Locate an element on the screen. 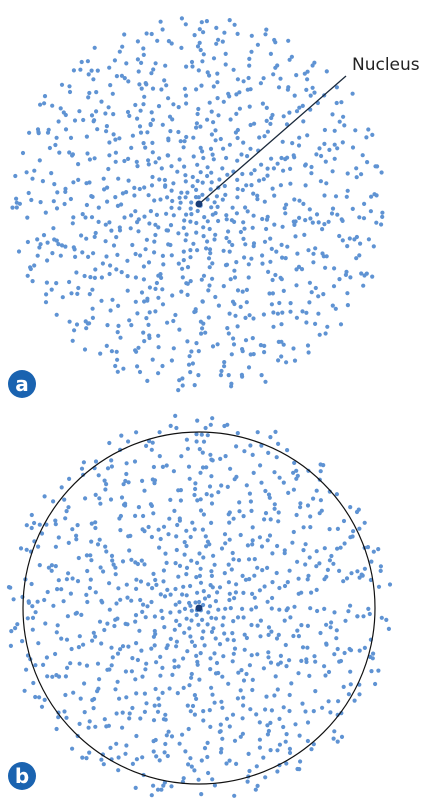 This screenshot has height=799, width=441. panel-label: b is located at coordinates (22, 776).